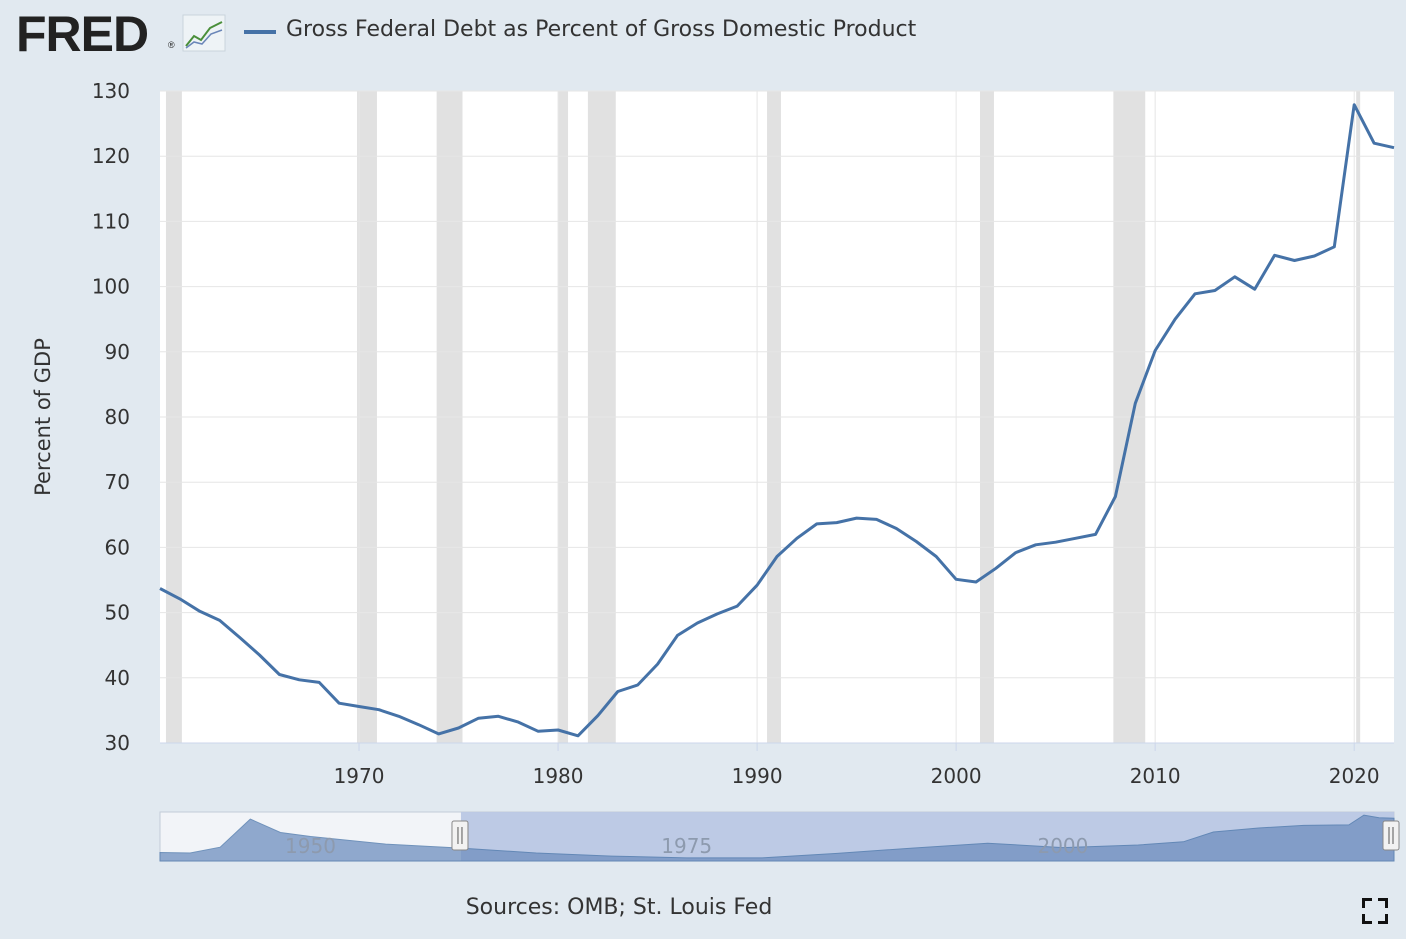  I want to click on navigator-series-area, so click(777, 838).